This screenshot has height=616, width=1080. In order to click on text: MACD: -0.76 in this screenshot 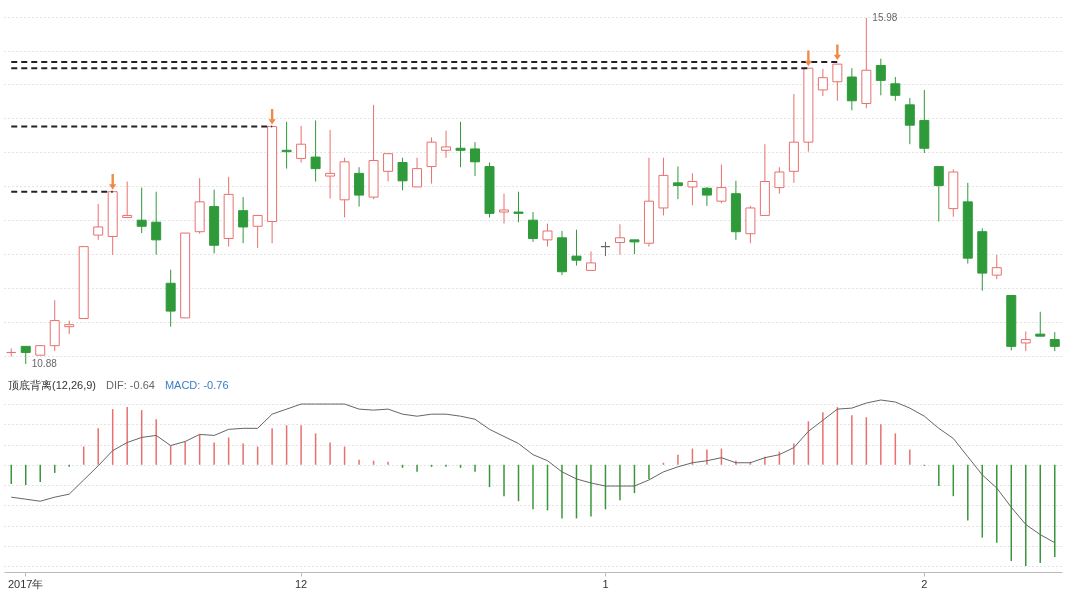, I will do `click(196, 385)`.